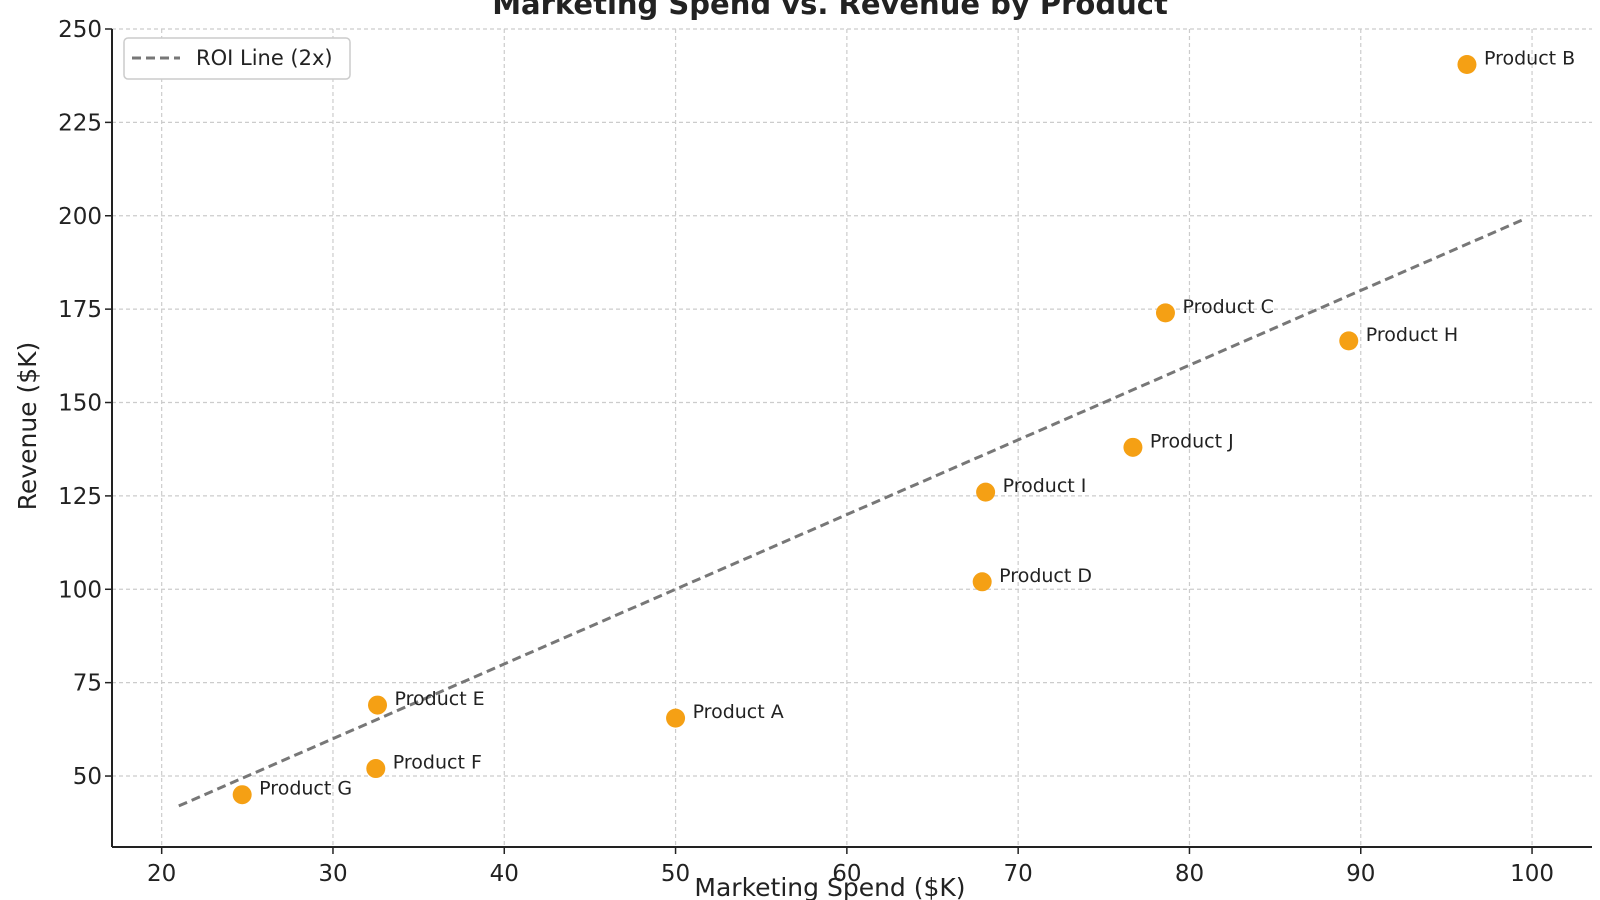 This screenshot has height=900, width=1600. I want to click on point-label: Product F, so click(437, 763).